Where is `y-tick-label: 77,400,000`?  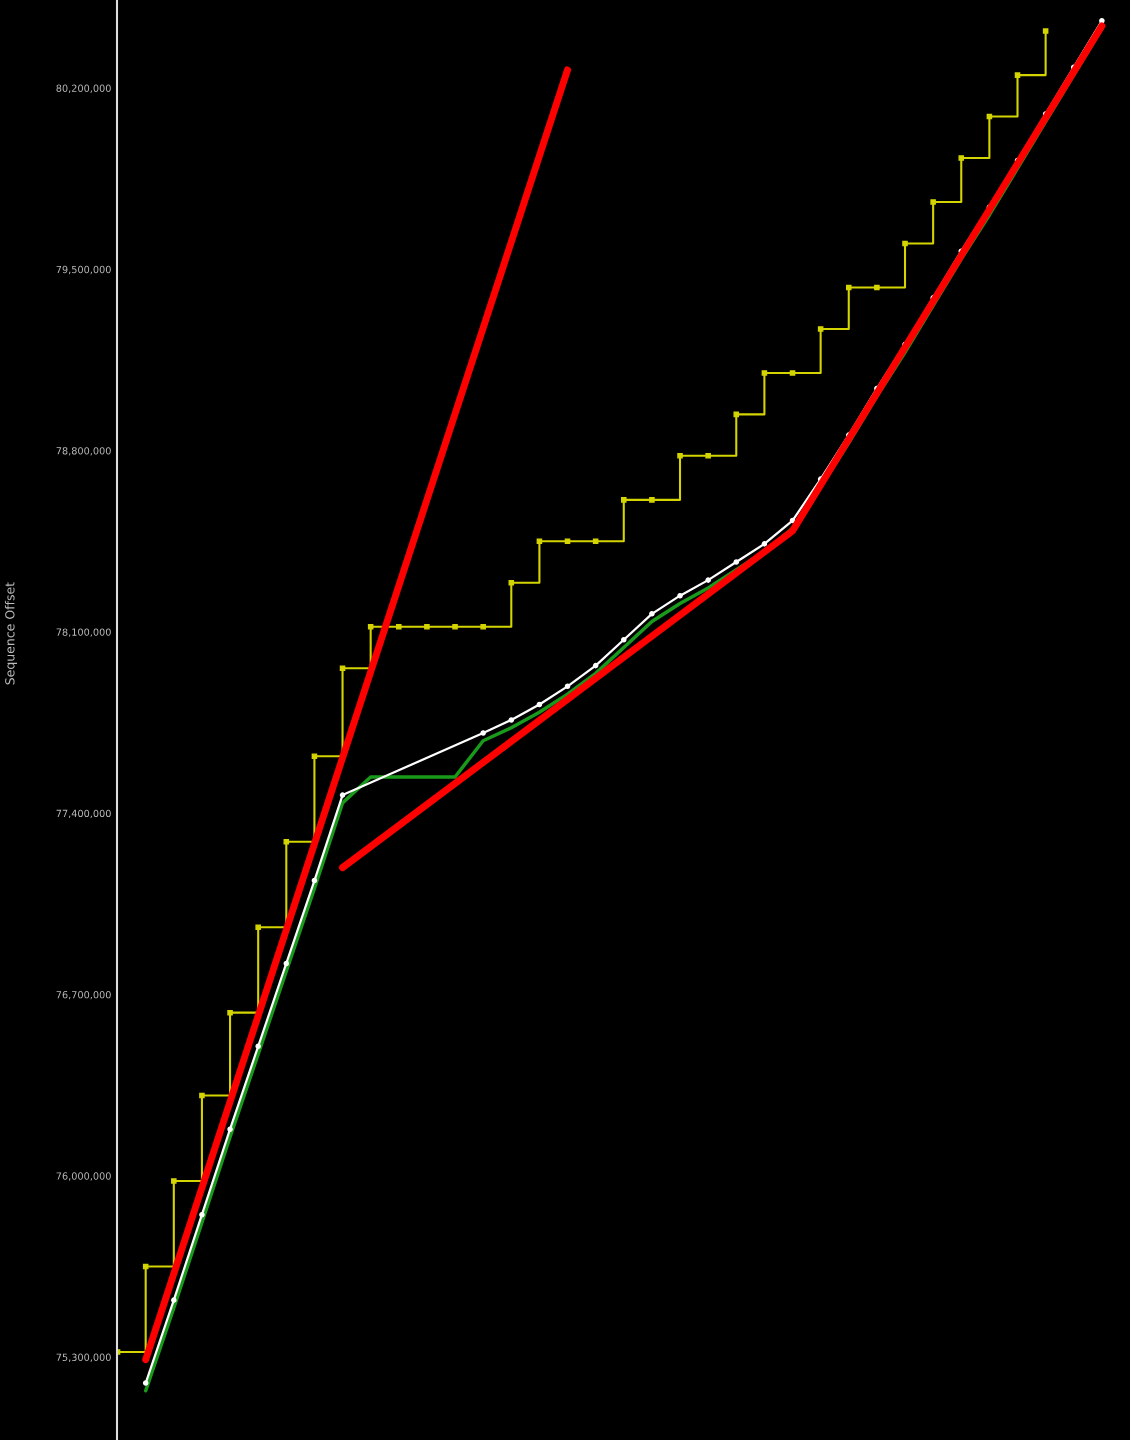 y-tick-label: 77,400,000 is located at coordinates (83, 814).